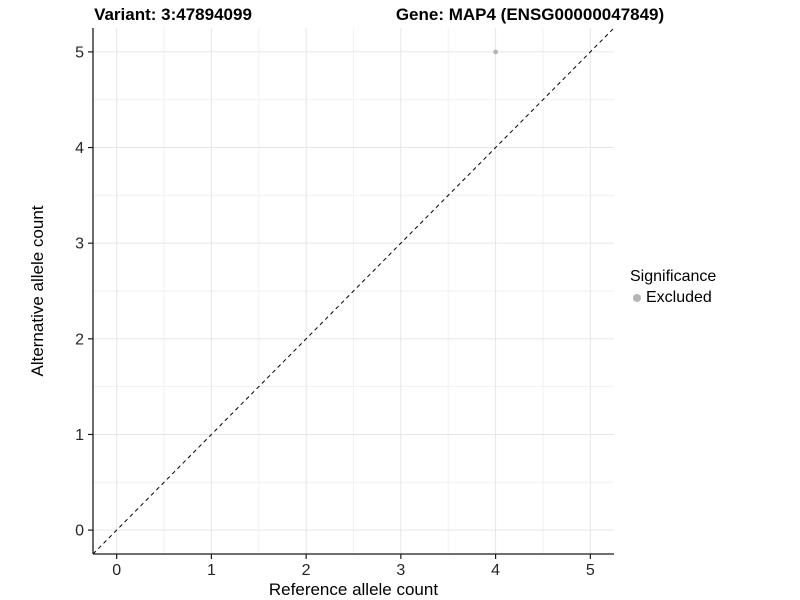 The width and height of the screenshot is (800, 600). What do you see at coordinates (495, 570) in the screenshot?
I see `x-tick-label: 4` at bounding box center [495, 570].